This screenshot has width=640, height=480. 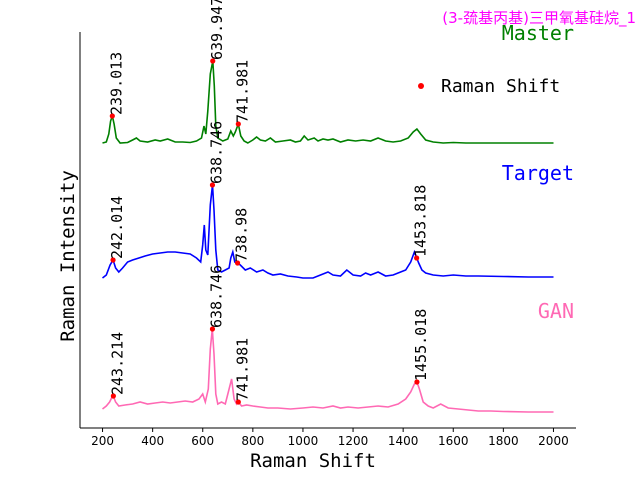 I want to click on series-name-gan: GAN, so click(x=556, y=311).